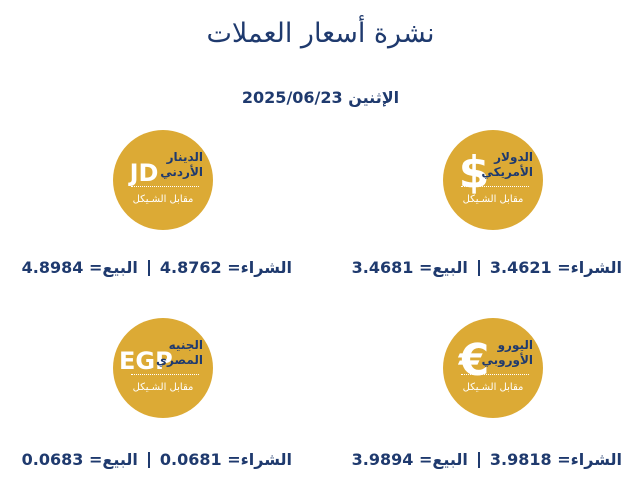 Image resolution: width=641 pixels, height=494 pixels. I want to click on rate-line: الشراء= 0.0681 البيع= 0.0683, so click(146, 459).